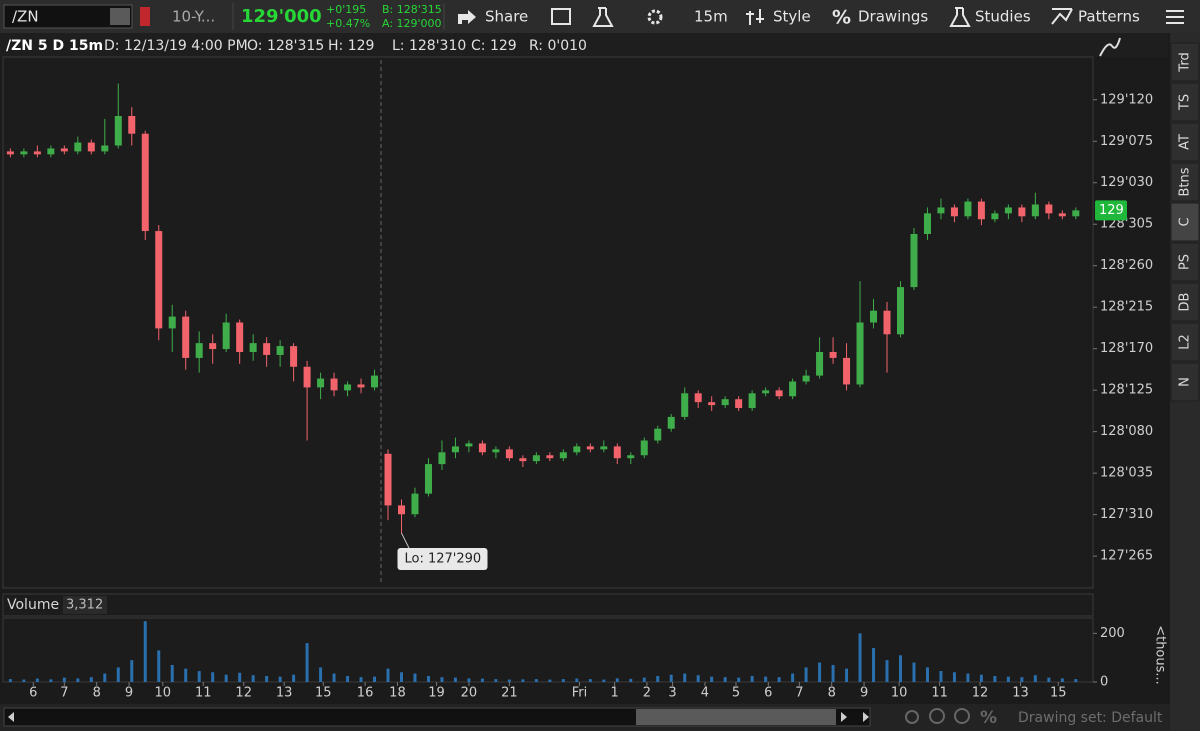 The width and height of the screenshot is (1200, 731). I want to click on scroll-right, so click(855, 717).